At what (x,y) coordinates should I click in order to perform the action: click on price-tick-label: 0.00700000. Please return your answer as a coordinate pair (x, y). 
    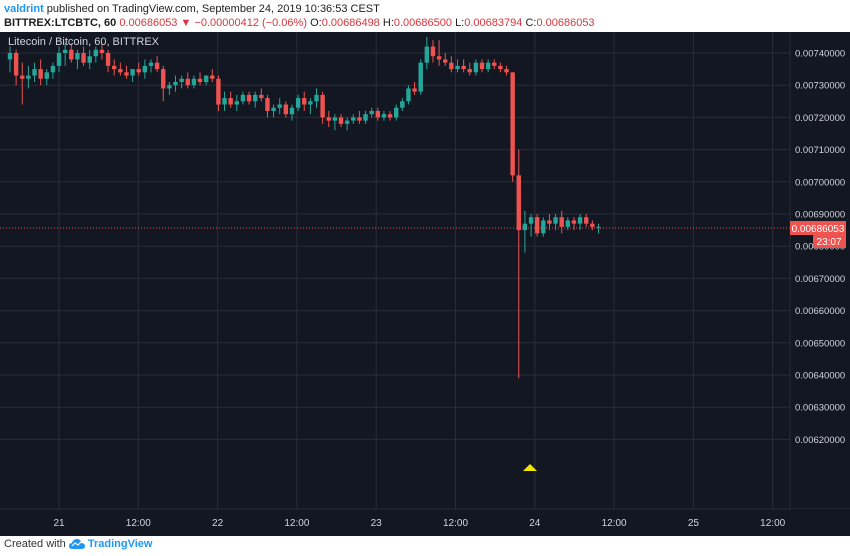
    Looking at the image, I should click on (820, 182).